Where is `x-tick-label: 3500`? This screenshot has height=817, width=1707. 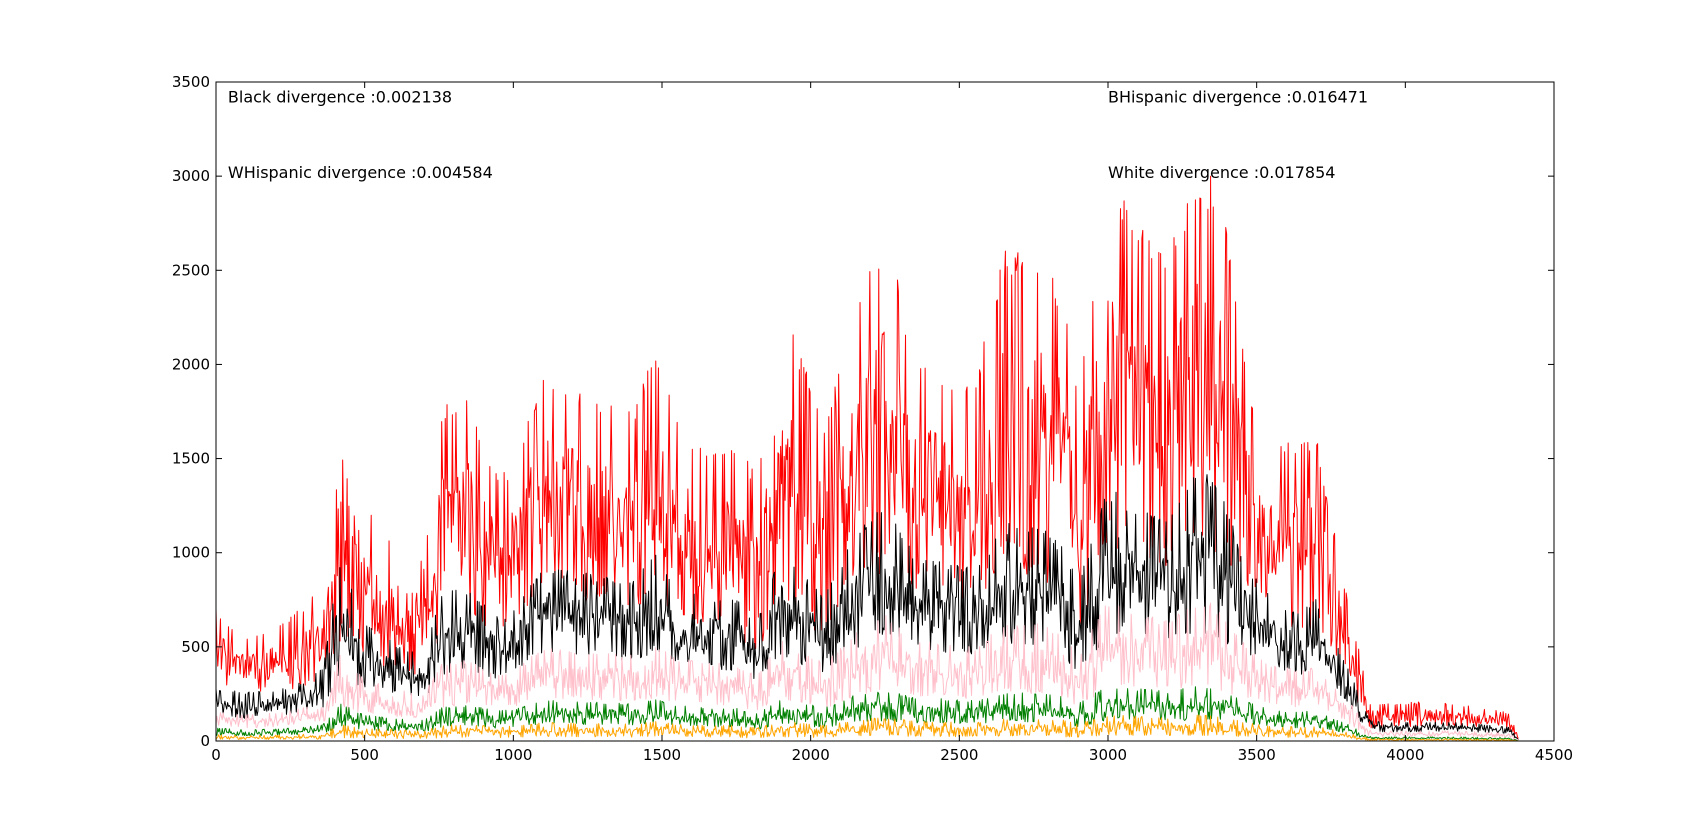
x-tick-label: 3500 is located at coordinates (1257, 755).